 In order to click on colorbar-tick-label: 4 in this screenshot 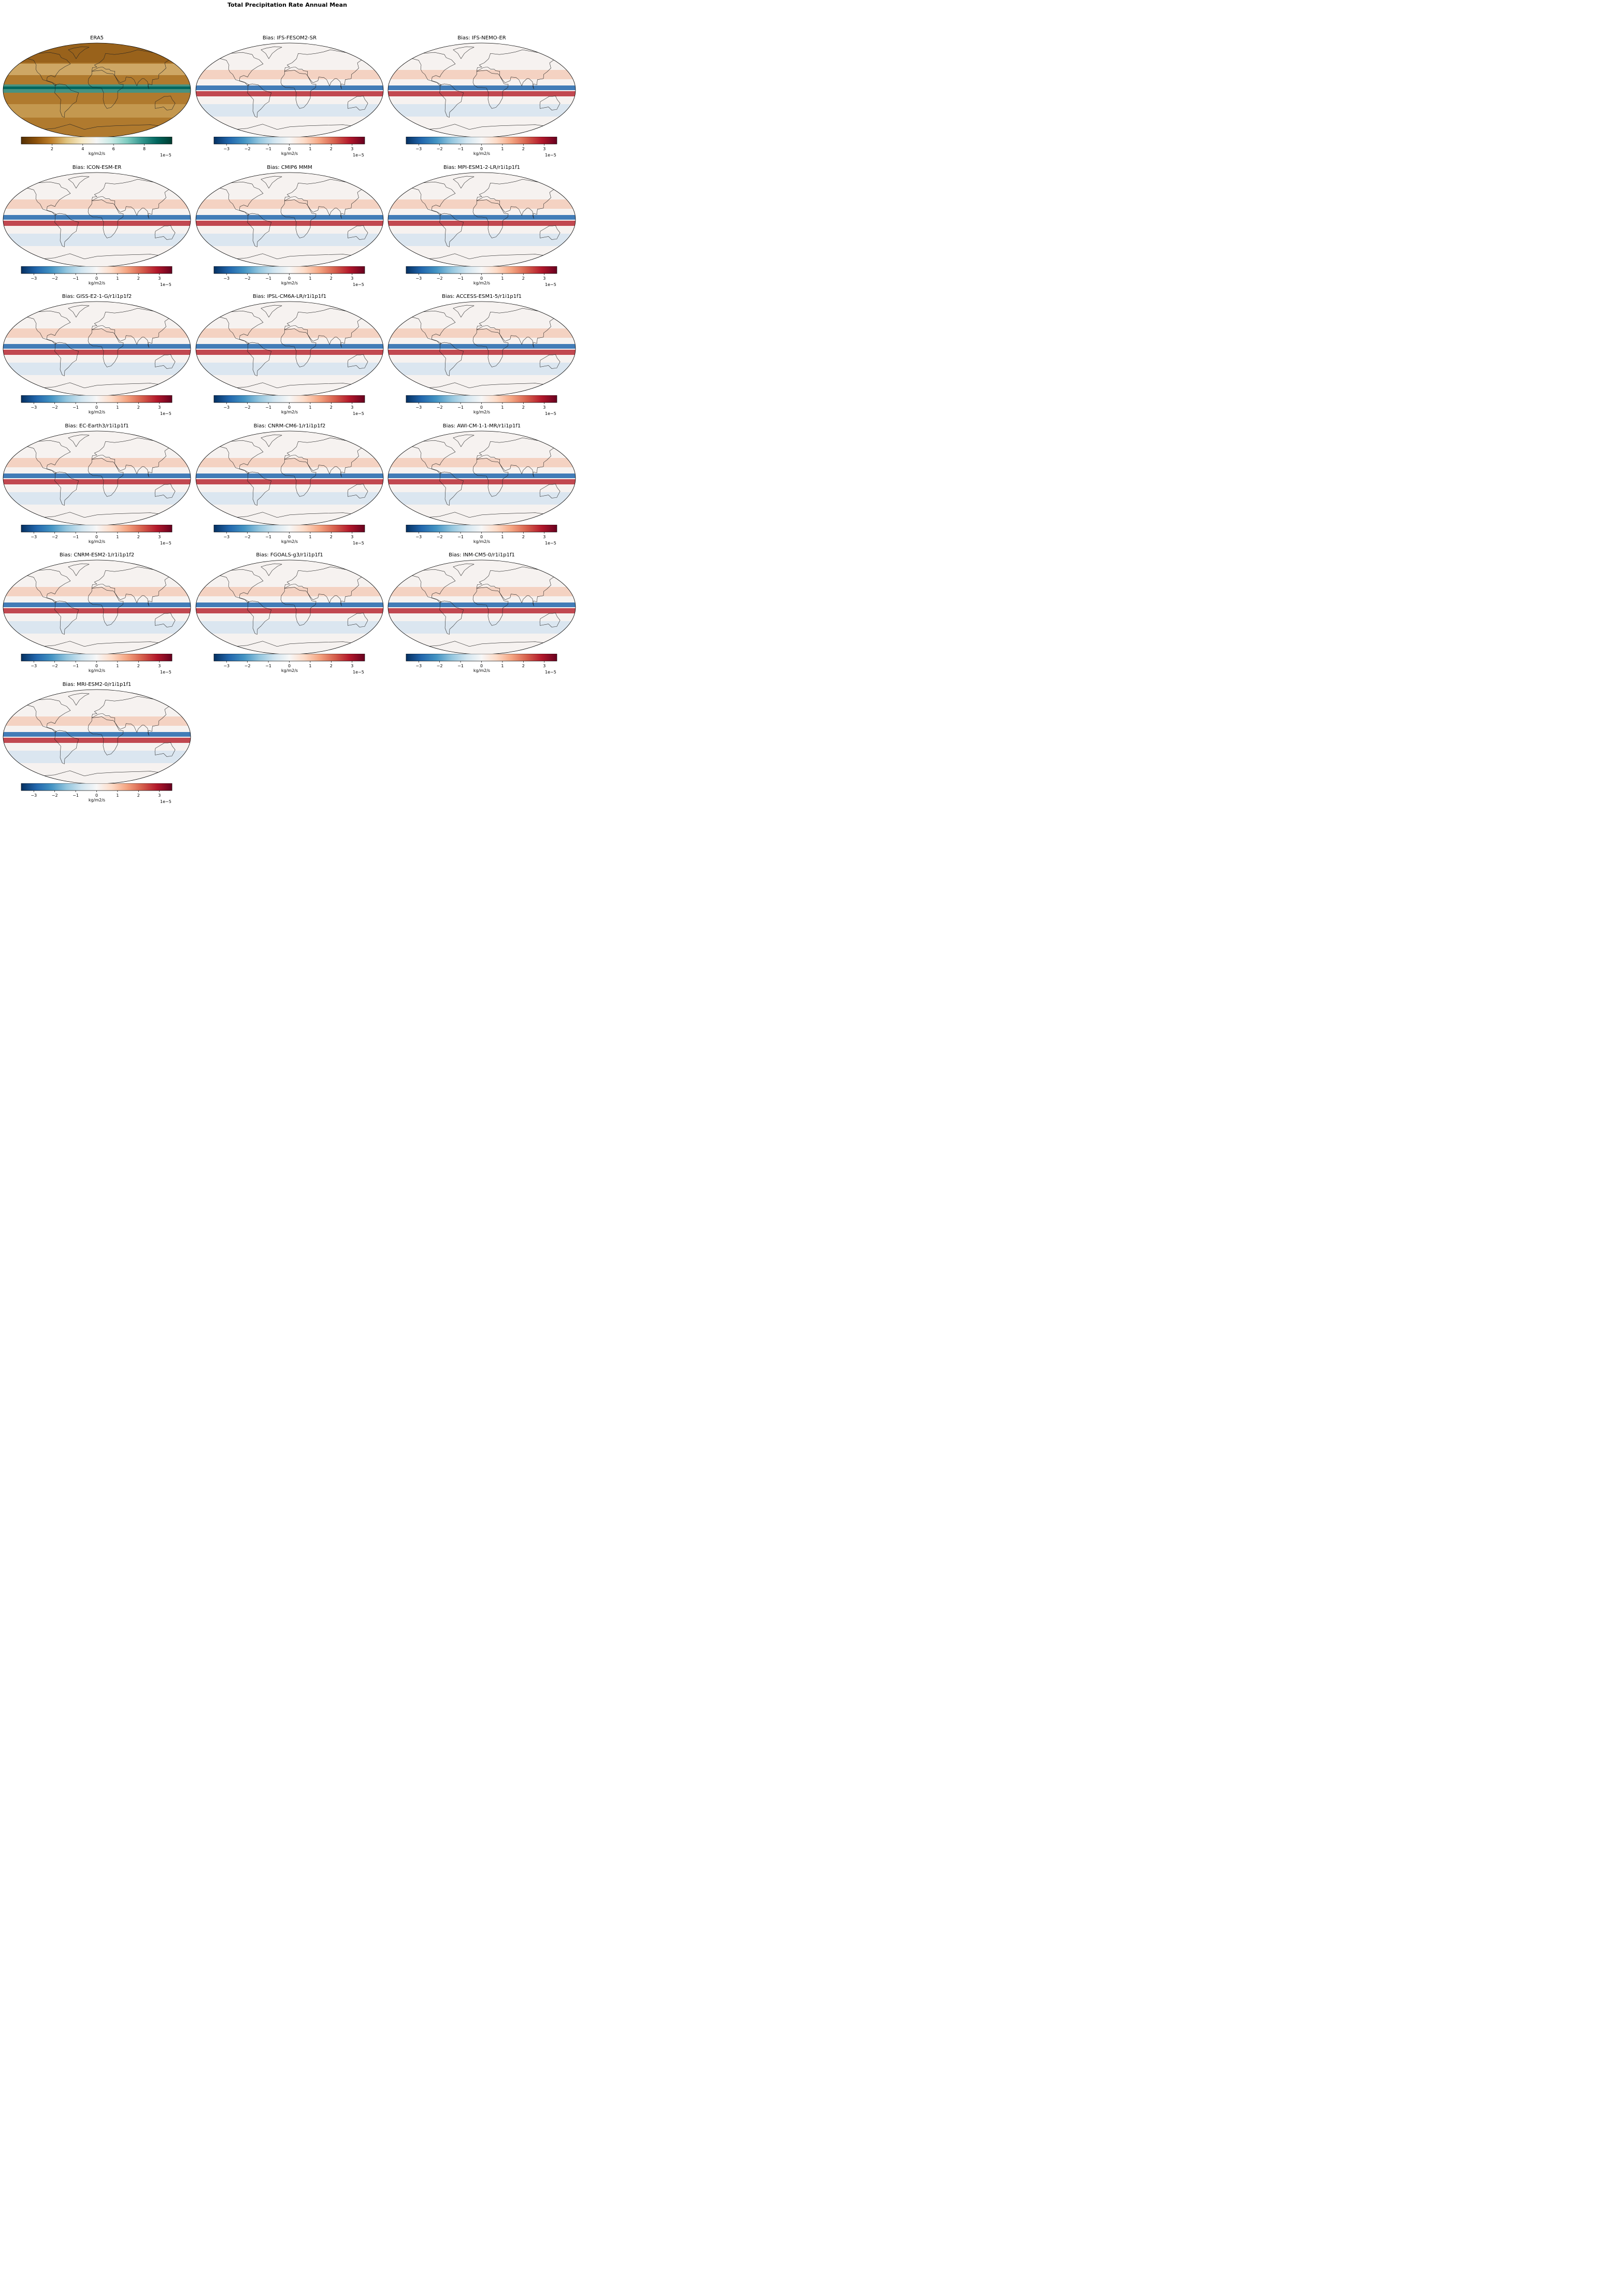, I will do `click(83, 149)`.